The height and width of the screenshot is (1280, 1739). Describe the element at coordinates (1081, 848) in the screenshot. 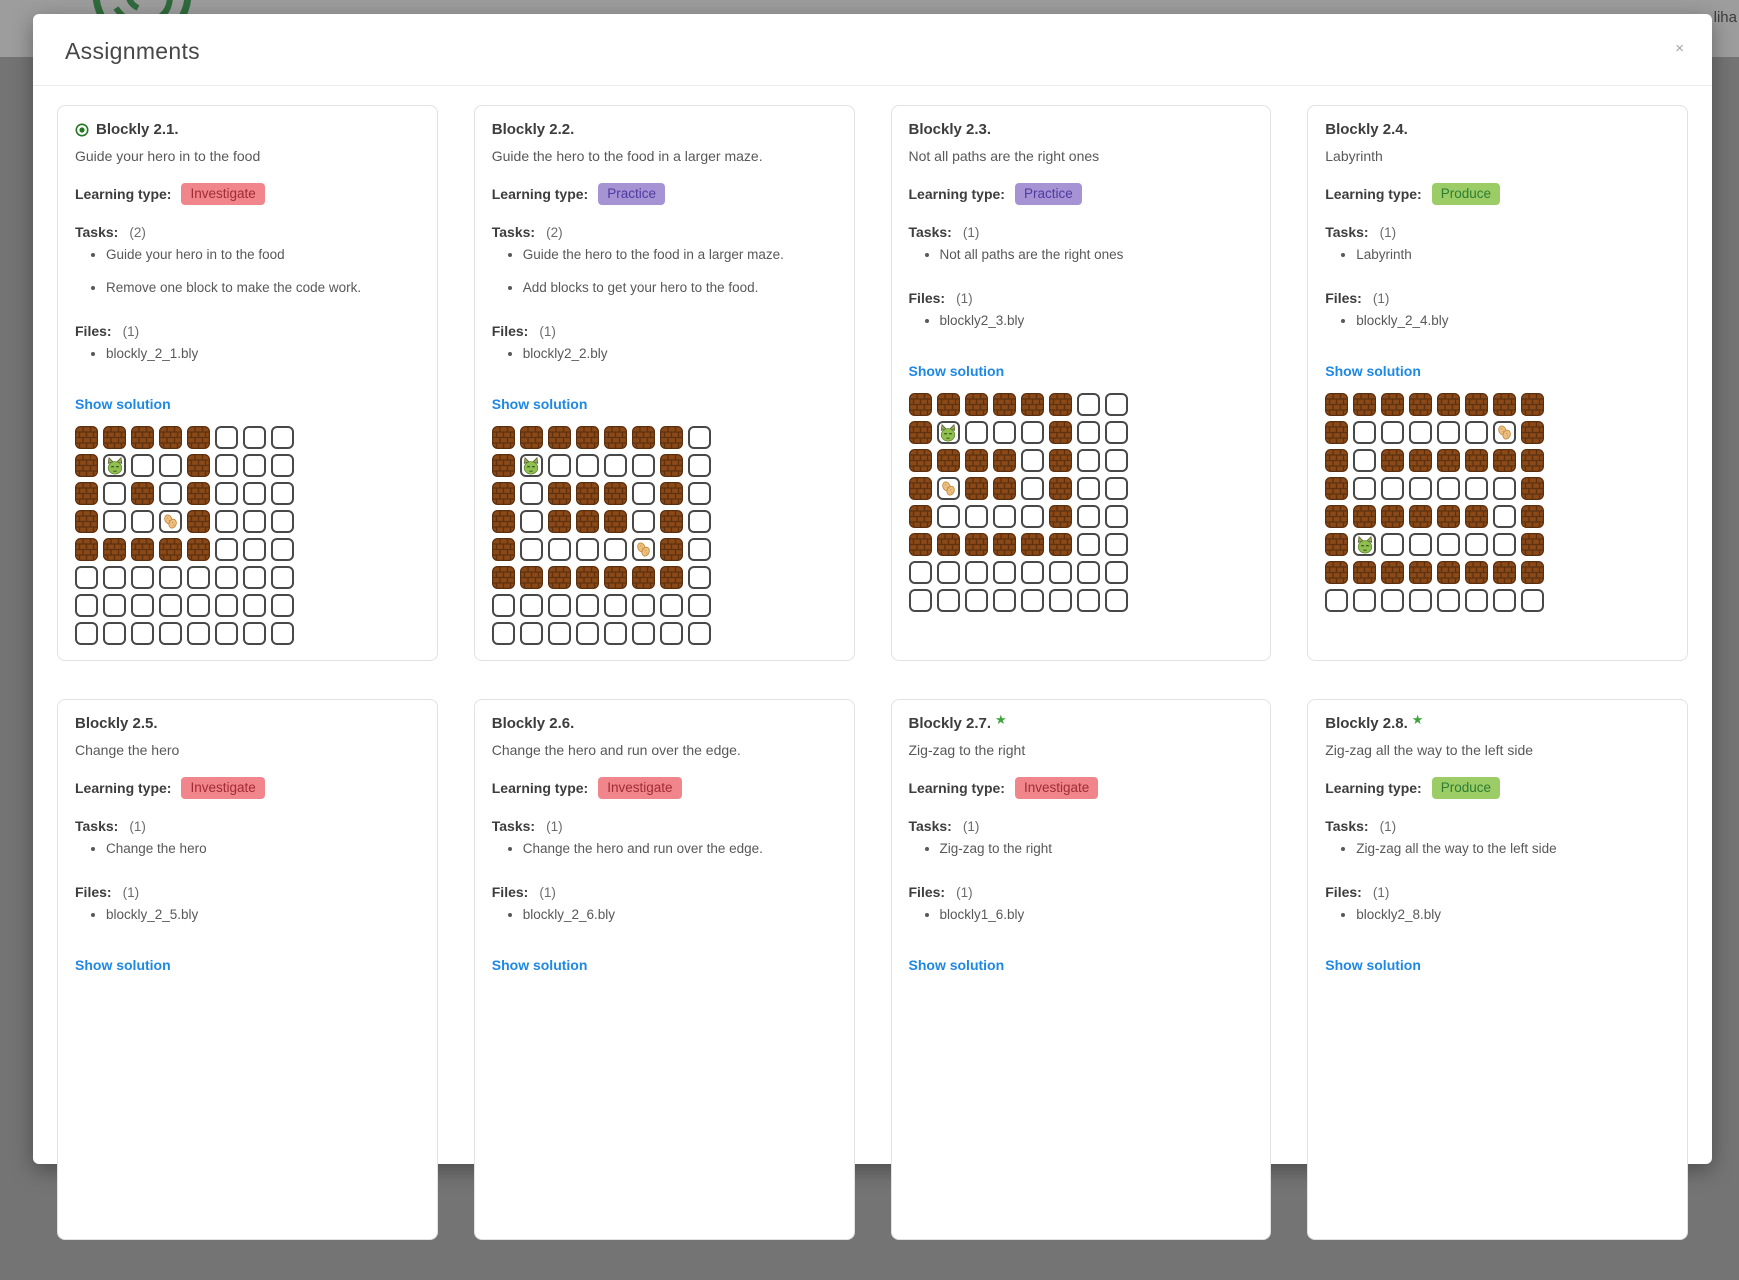

I see `tasks-list: Zig-zag to the right` at that location.